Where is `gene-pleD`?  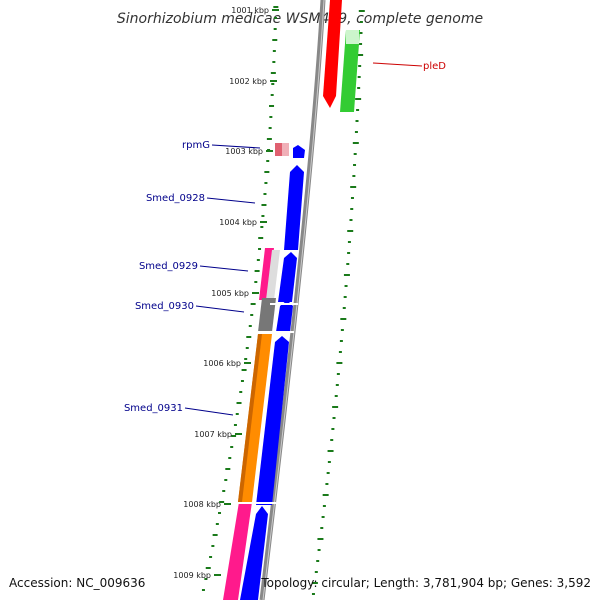 gene-pleD is located at coordinates (350, 71).